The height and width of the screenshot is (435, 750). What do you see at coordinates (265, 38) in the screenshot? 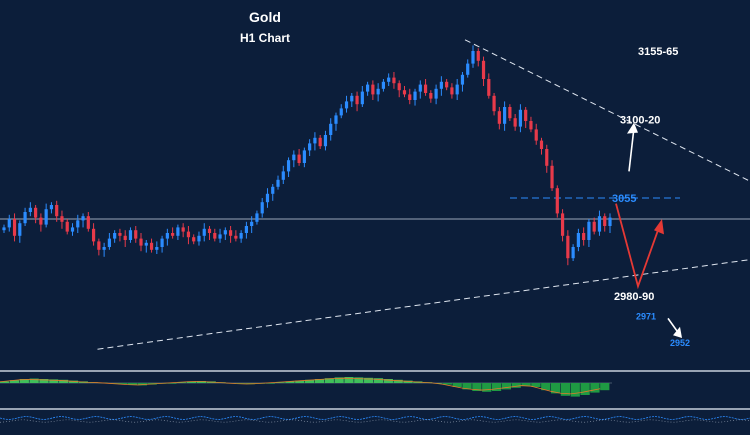
I see `chart-subtitle: H1 Chart` at bounding box center [265, 38].